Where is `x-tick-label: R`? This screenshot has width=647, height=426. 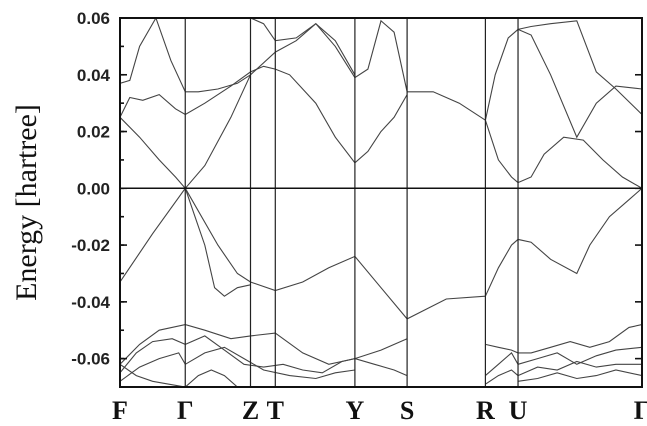
x-tick-label: R is located at coordinates (485, 410).